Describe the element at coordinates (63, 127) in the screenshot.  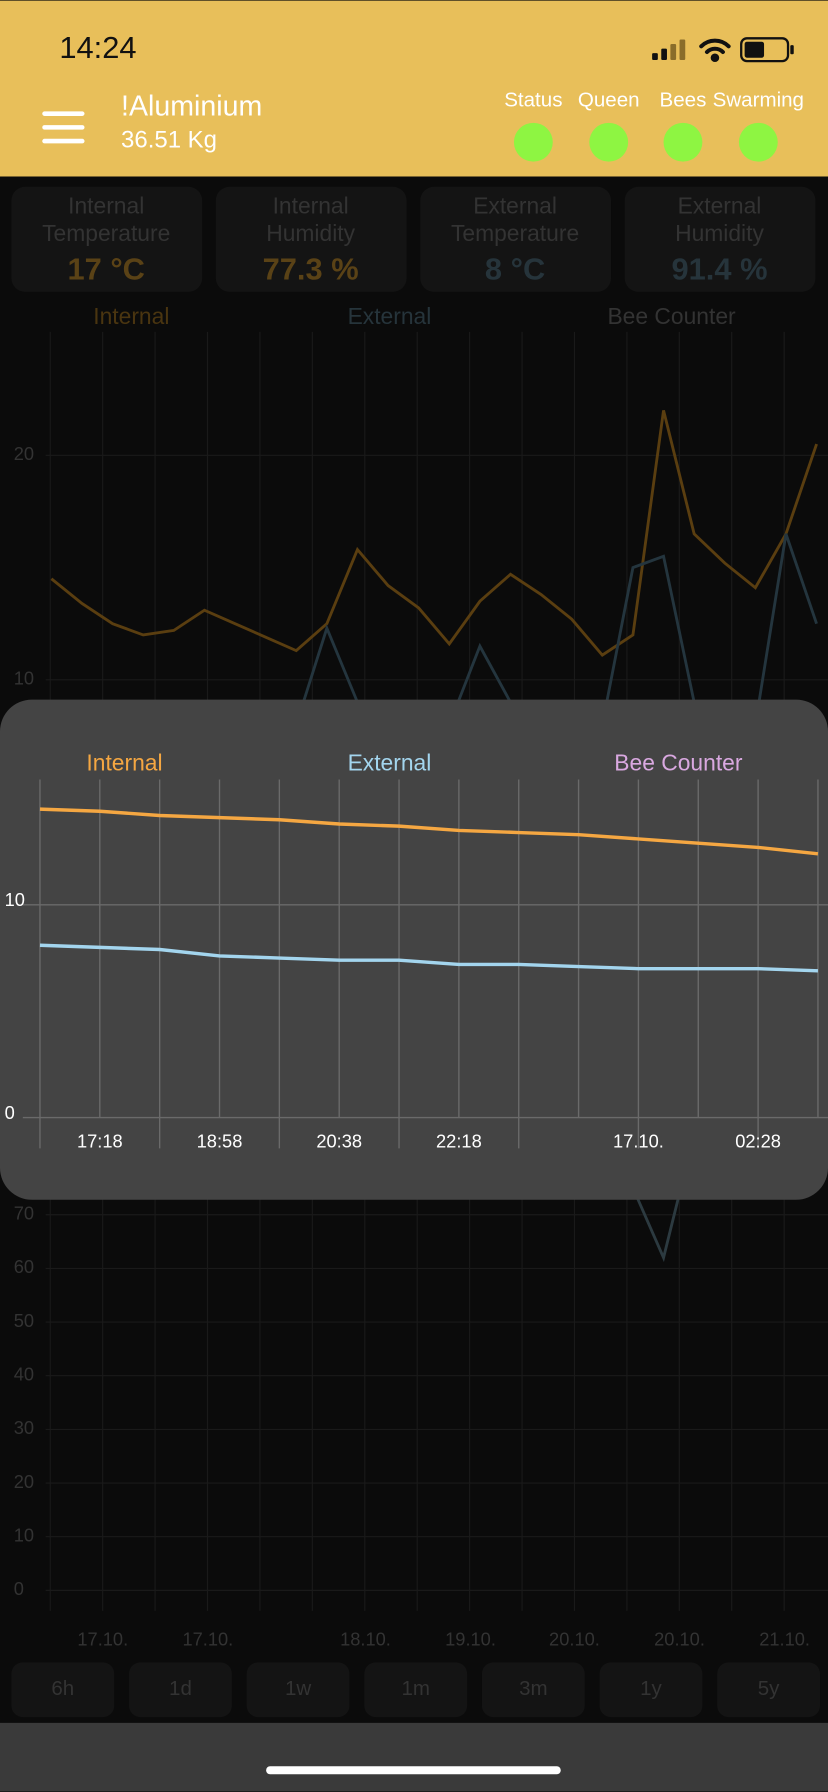
I see `menu-button` at that location.